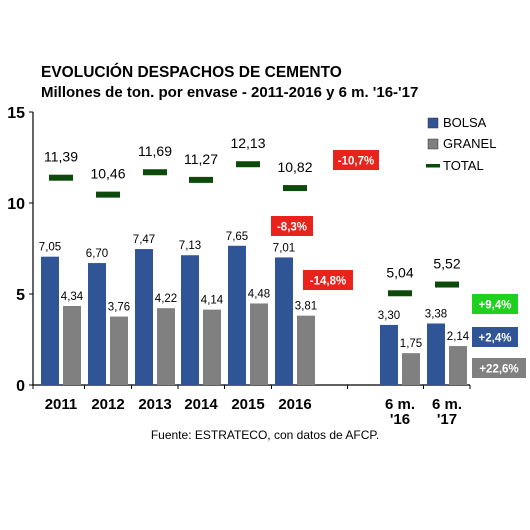 The image size is (530, 530). Describe the element at coordinates (469, 143) in the screenshot. I see `legend-label-granel: GRANEL` at that location.